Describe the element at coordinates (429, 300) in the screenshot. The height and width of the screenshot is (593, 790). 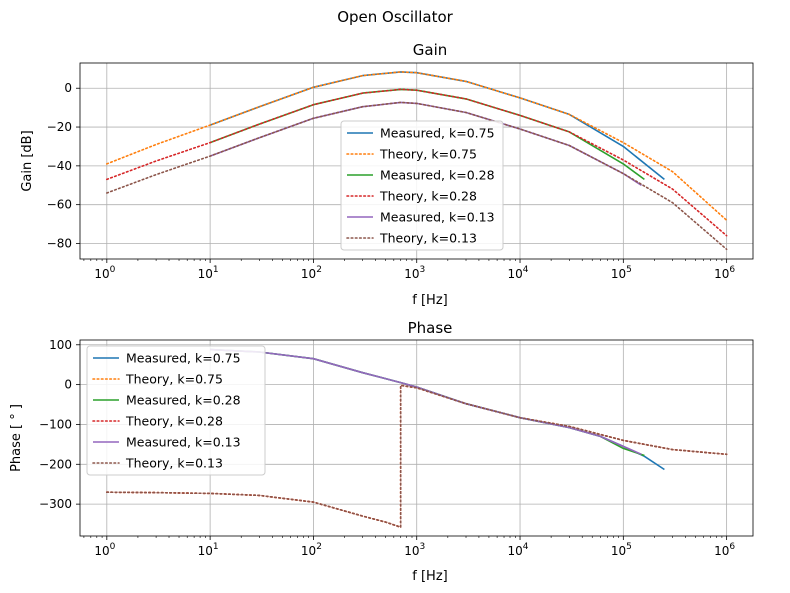
I see `gain-xlabel: f [Hz]` at that location.